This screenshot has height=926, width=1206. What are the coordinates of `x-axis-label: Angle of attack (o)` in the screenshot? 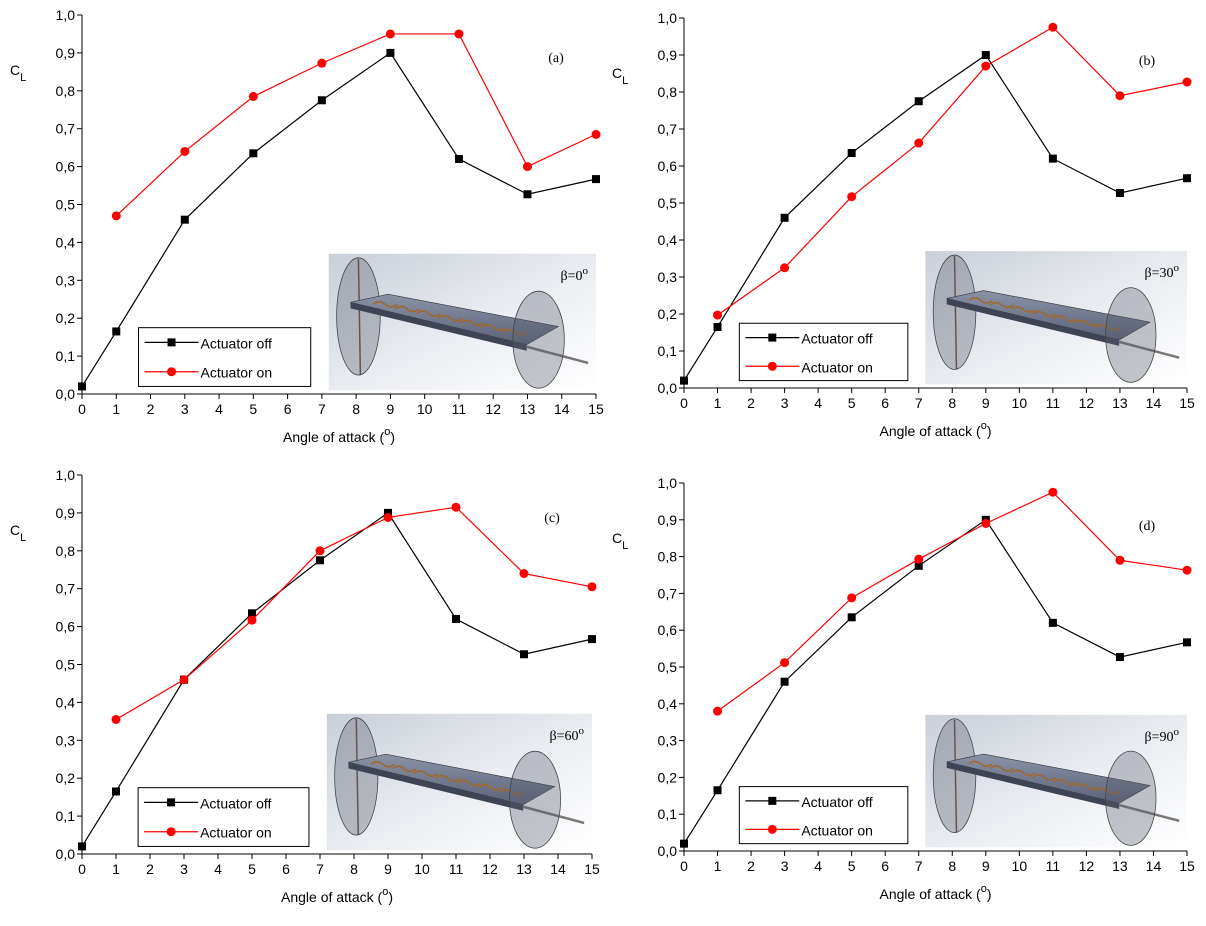 It's located at (936, 429).